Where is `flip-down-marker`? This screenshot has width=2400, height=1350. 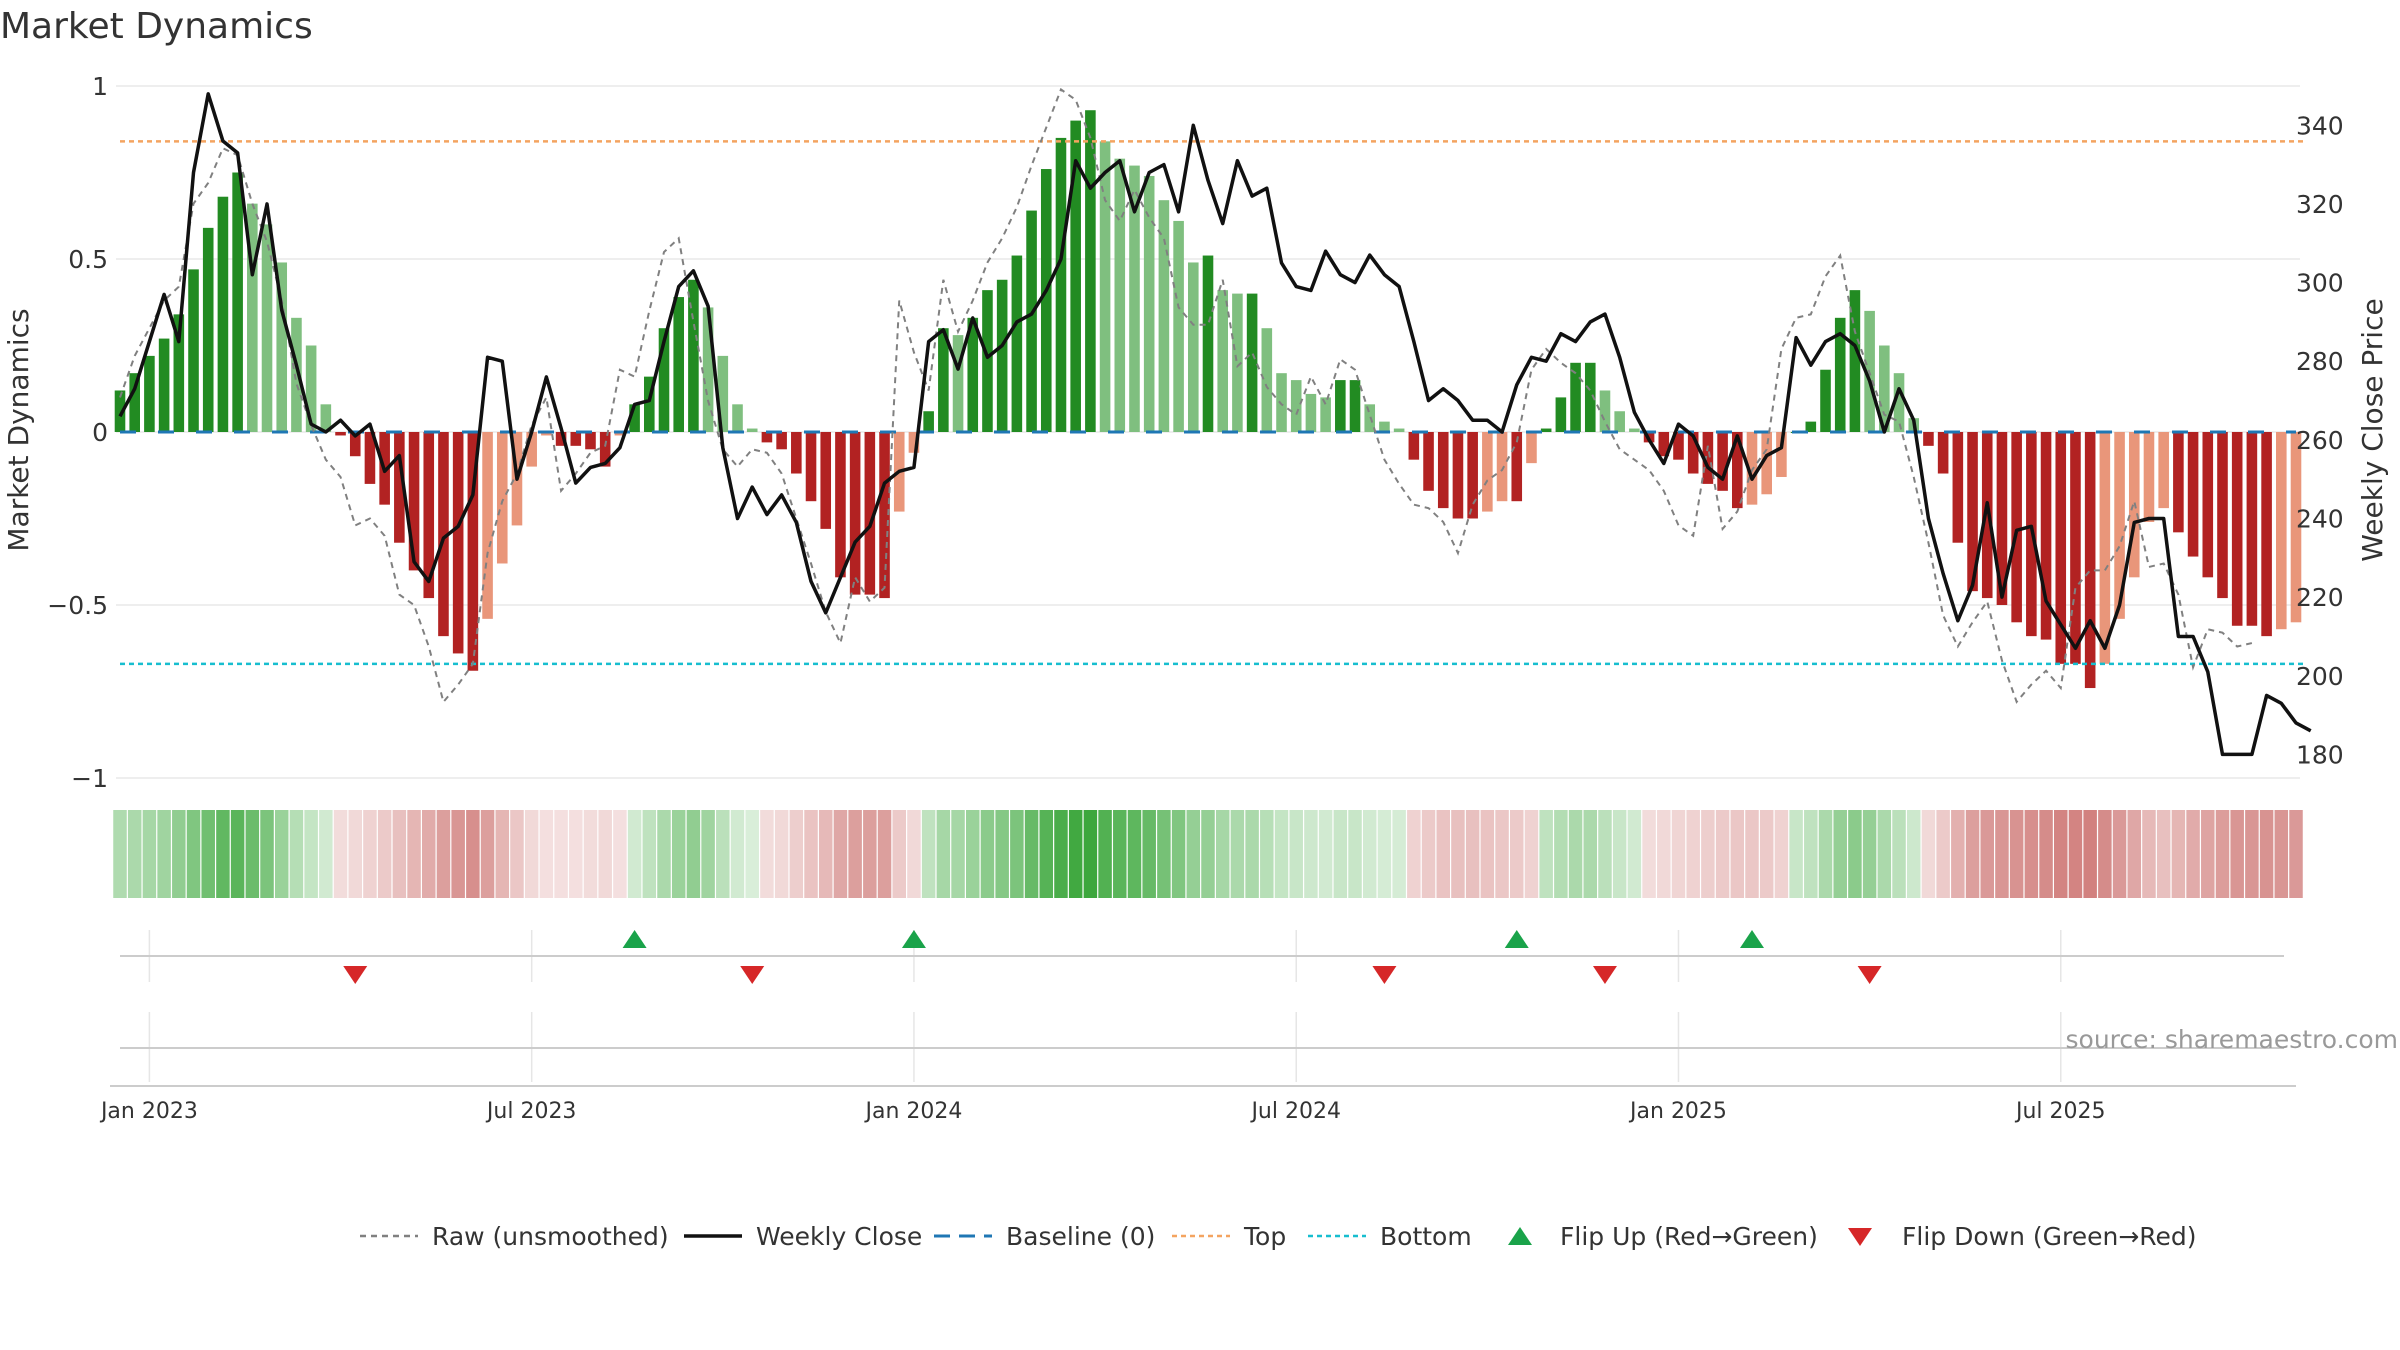
flip-down-marker is located at coordinates (752, 975).